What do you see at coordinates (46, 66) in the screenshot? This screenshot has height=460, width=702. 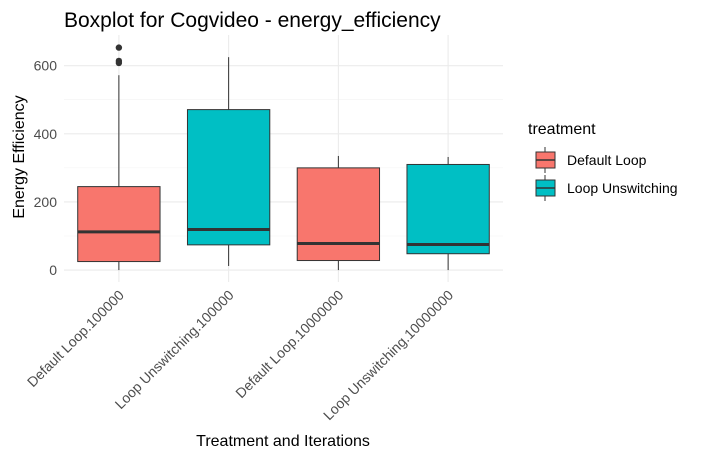 I see `y-tick-label: 600` at bounding box center [46, 66].